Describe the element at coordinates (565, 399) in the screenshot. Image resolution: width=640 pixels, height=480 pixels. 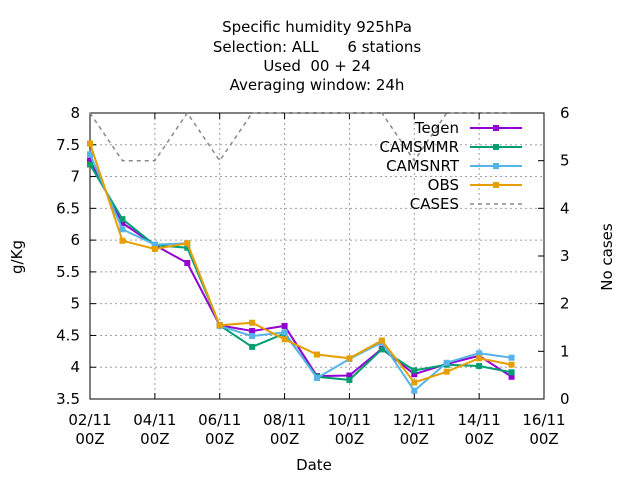
I see `y2-tick-label: 0` at that location.